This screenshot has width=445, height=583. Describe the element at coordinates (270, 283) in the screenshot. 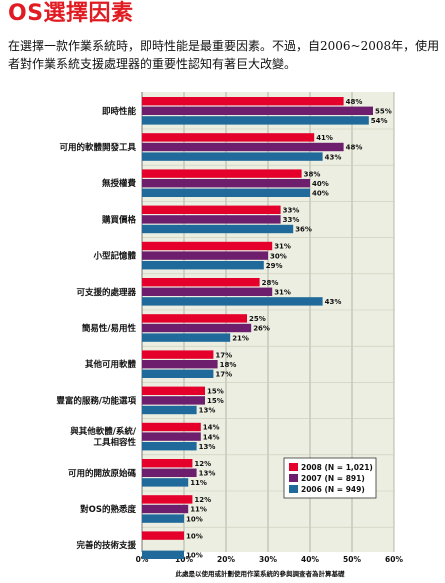

I see `data-label: 28%` at that location.